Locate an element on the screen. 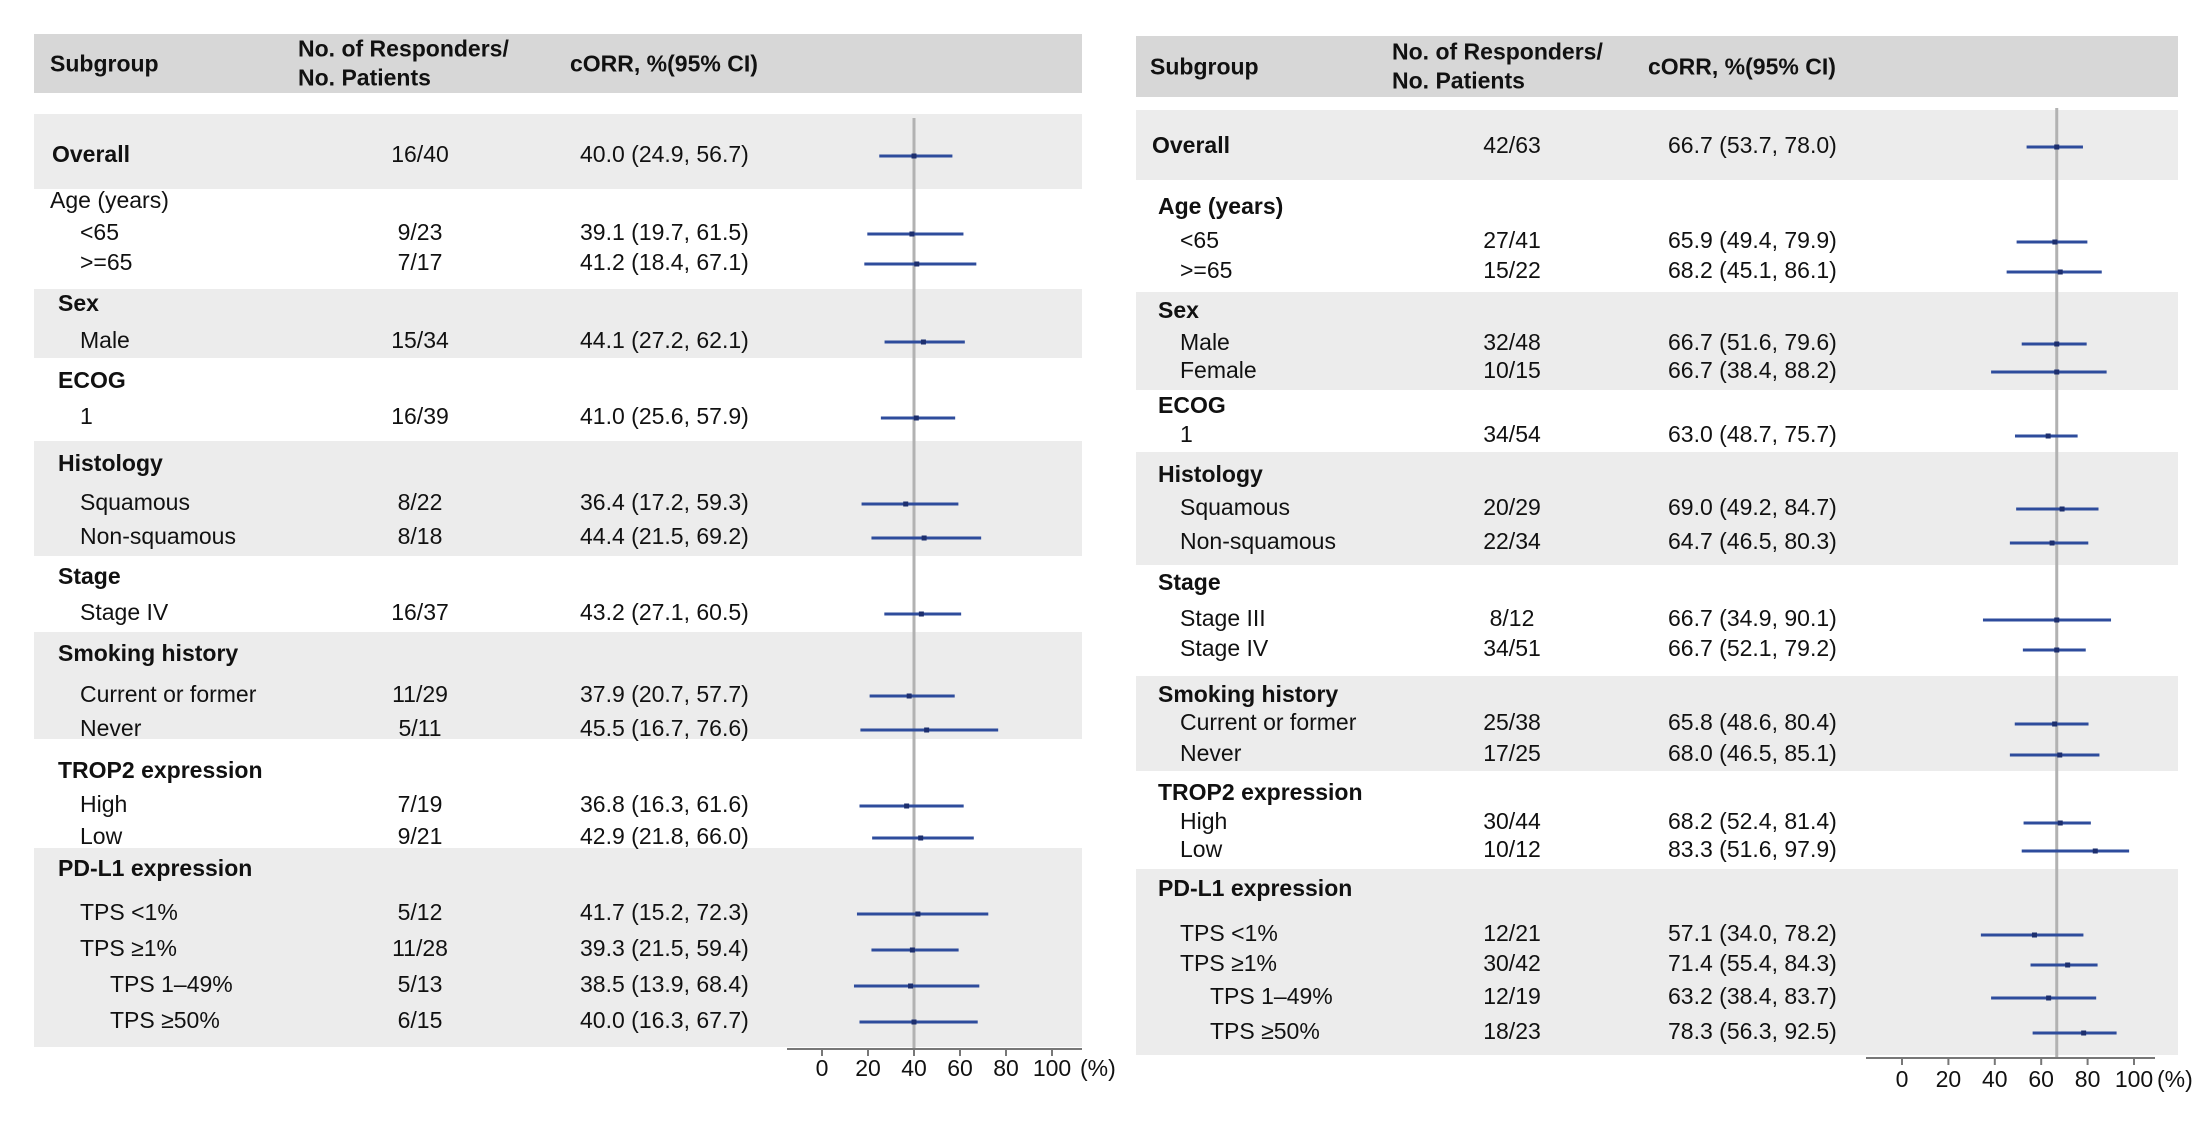  row-corr-ci: 68.0 (46.5, 85.1) is located at coordinates (1752, 753).